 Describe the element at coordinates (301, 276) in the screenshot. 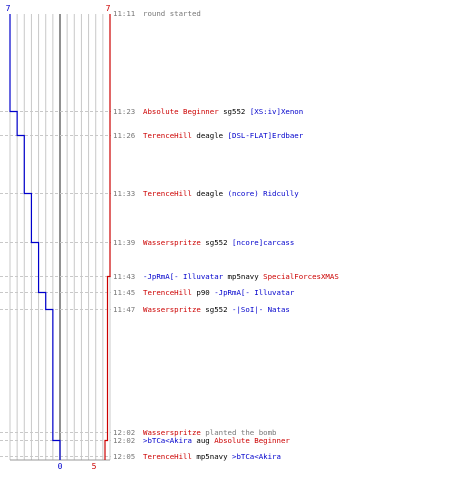

I see `event-text-part: SpecialForcesXMAS` at that location.